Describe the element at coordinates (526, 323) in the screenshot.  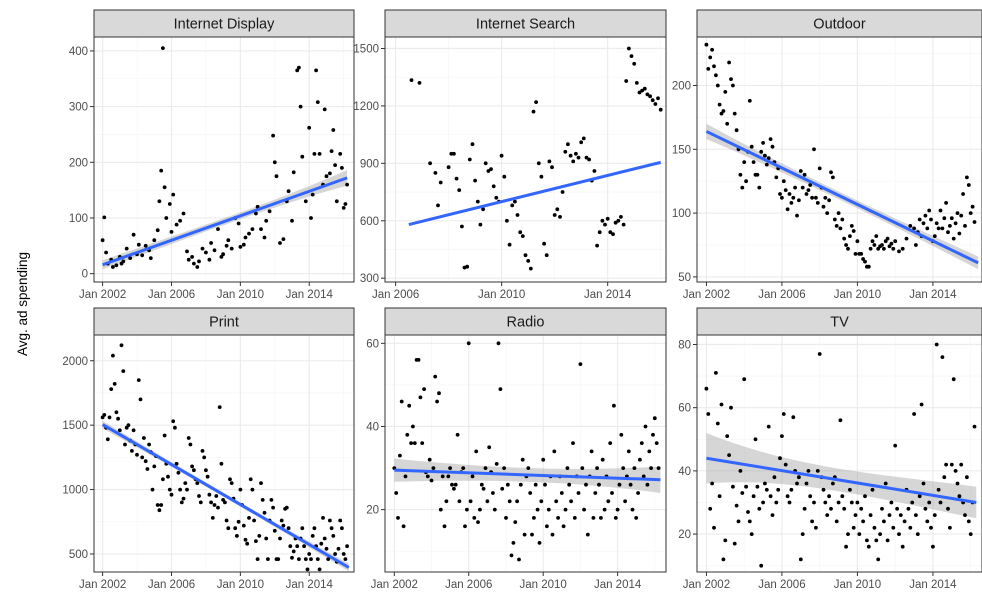
I see `facet-strip-title: Radio` at that location.